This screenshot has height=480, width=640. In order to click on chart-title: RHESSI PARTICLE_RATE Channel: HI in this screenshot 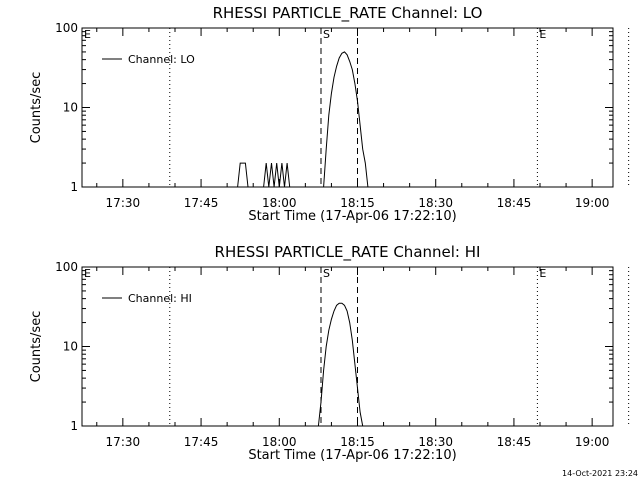, I will do `click(348, 252)`.